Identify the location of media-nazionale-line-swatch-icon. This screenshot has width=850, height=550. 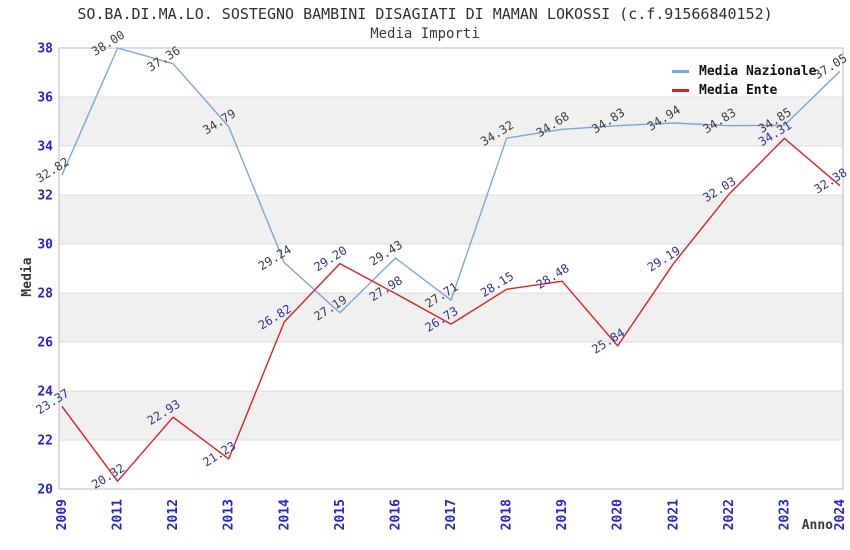
(680, 71).